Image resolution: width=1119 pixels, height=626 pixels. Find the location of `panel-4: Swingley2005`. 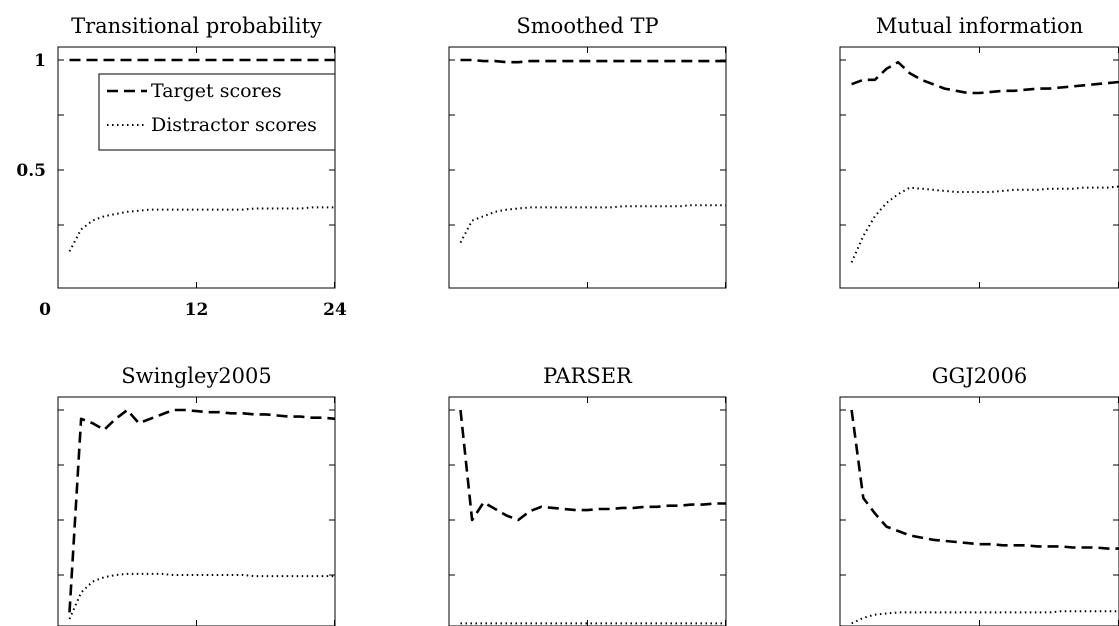

panel-4: Swingley2005 is located at coordinates (196, 495).